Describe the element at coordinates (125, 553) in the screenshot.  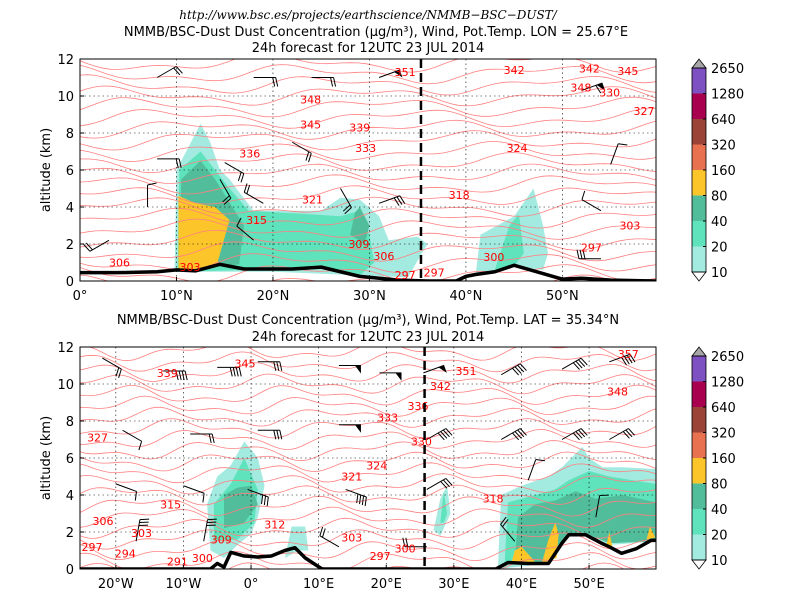
I see `theta-contour-label: 294` at that location.